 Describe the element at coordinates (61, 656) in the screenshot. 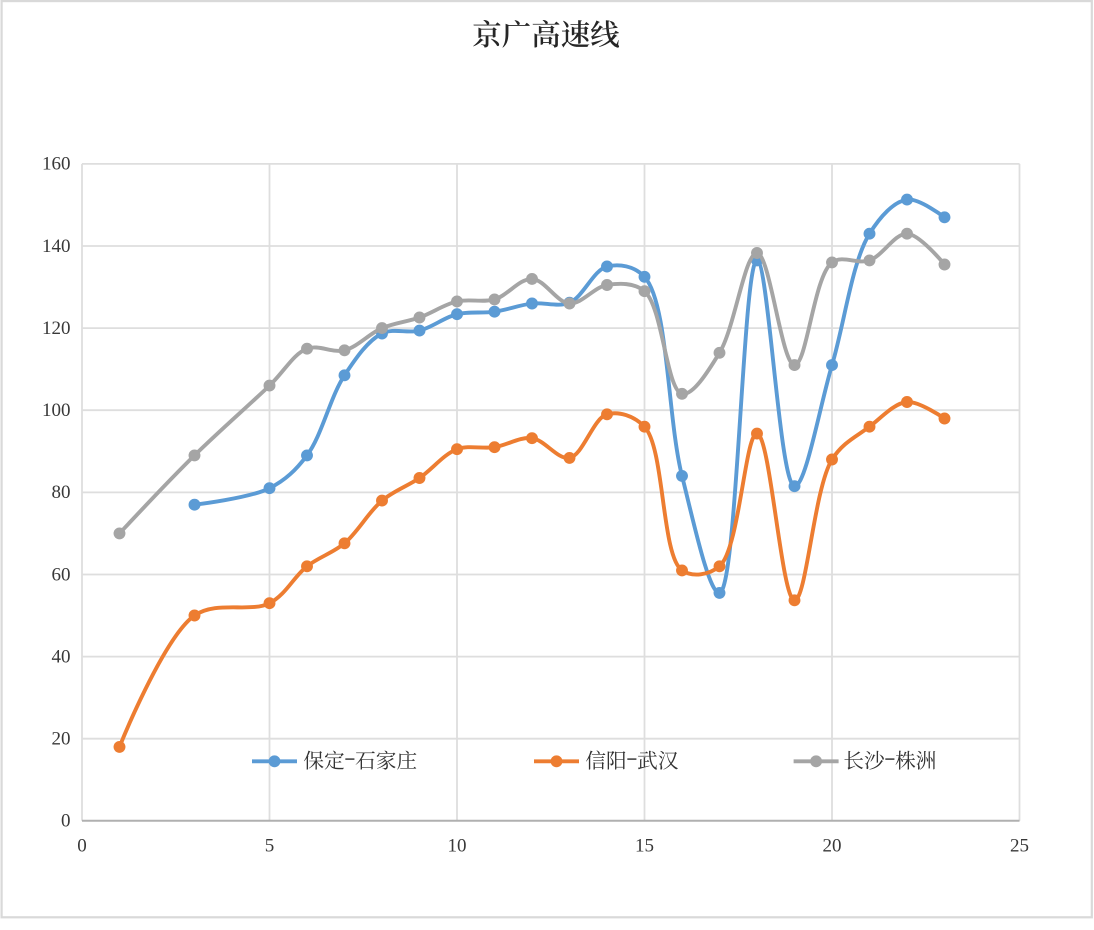

I see `svg-text: 40` at that location.